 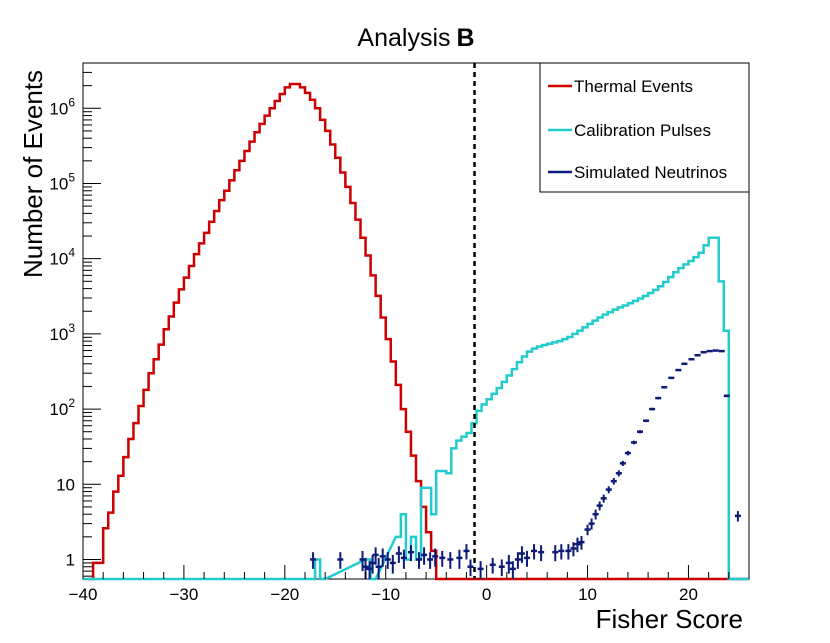 I want to click on x-tick-label: 10, so click(x=587, y=594).